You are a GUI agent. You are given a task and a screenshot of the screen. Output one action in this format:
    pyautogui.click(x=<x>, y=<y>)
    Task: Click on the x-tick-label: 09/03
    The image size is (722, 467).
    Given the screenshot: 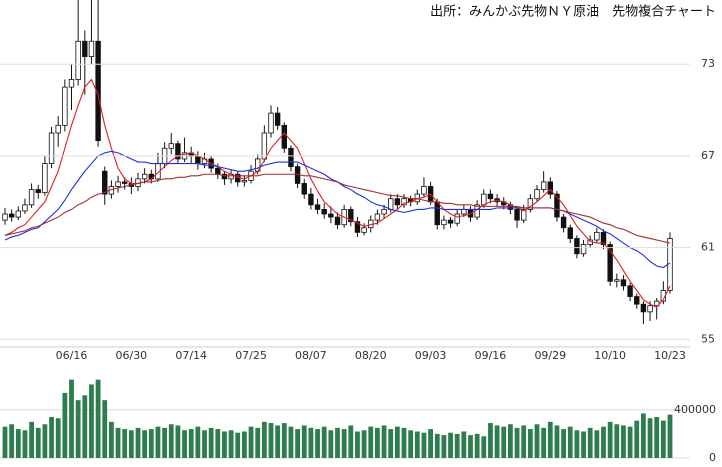 What is the action you would take?
    pyautogui.click(x=431, y=355)
    